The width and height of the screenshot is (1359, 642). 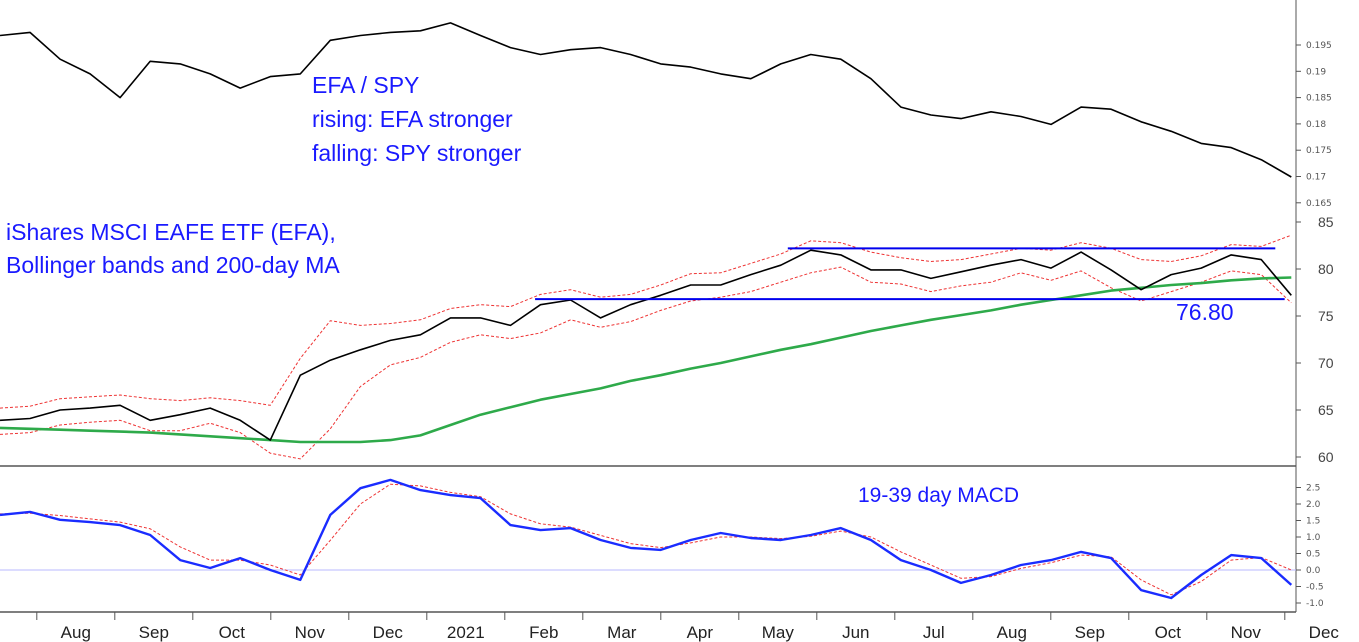 I want to click on ratio-annotation-title: EFA / SPY, so click(x=365, y=85).